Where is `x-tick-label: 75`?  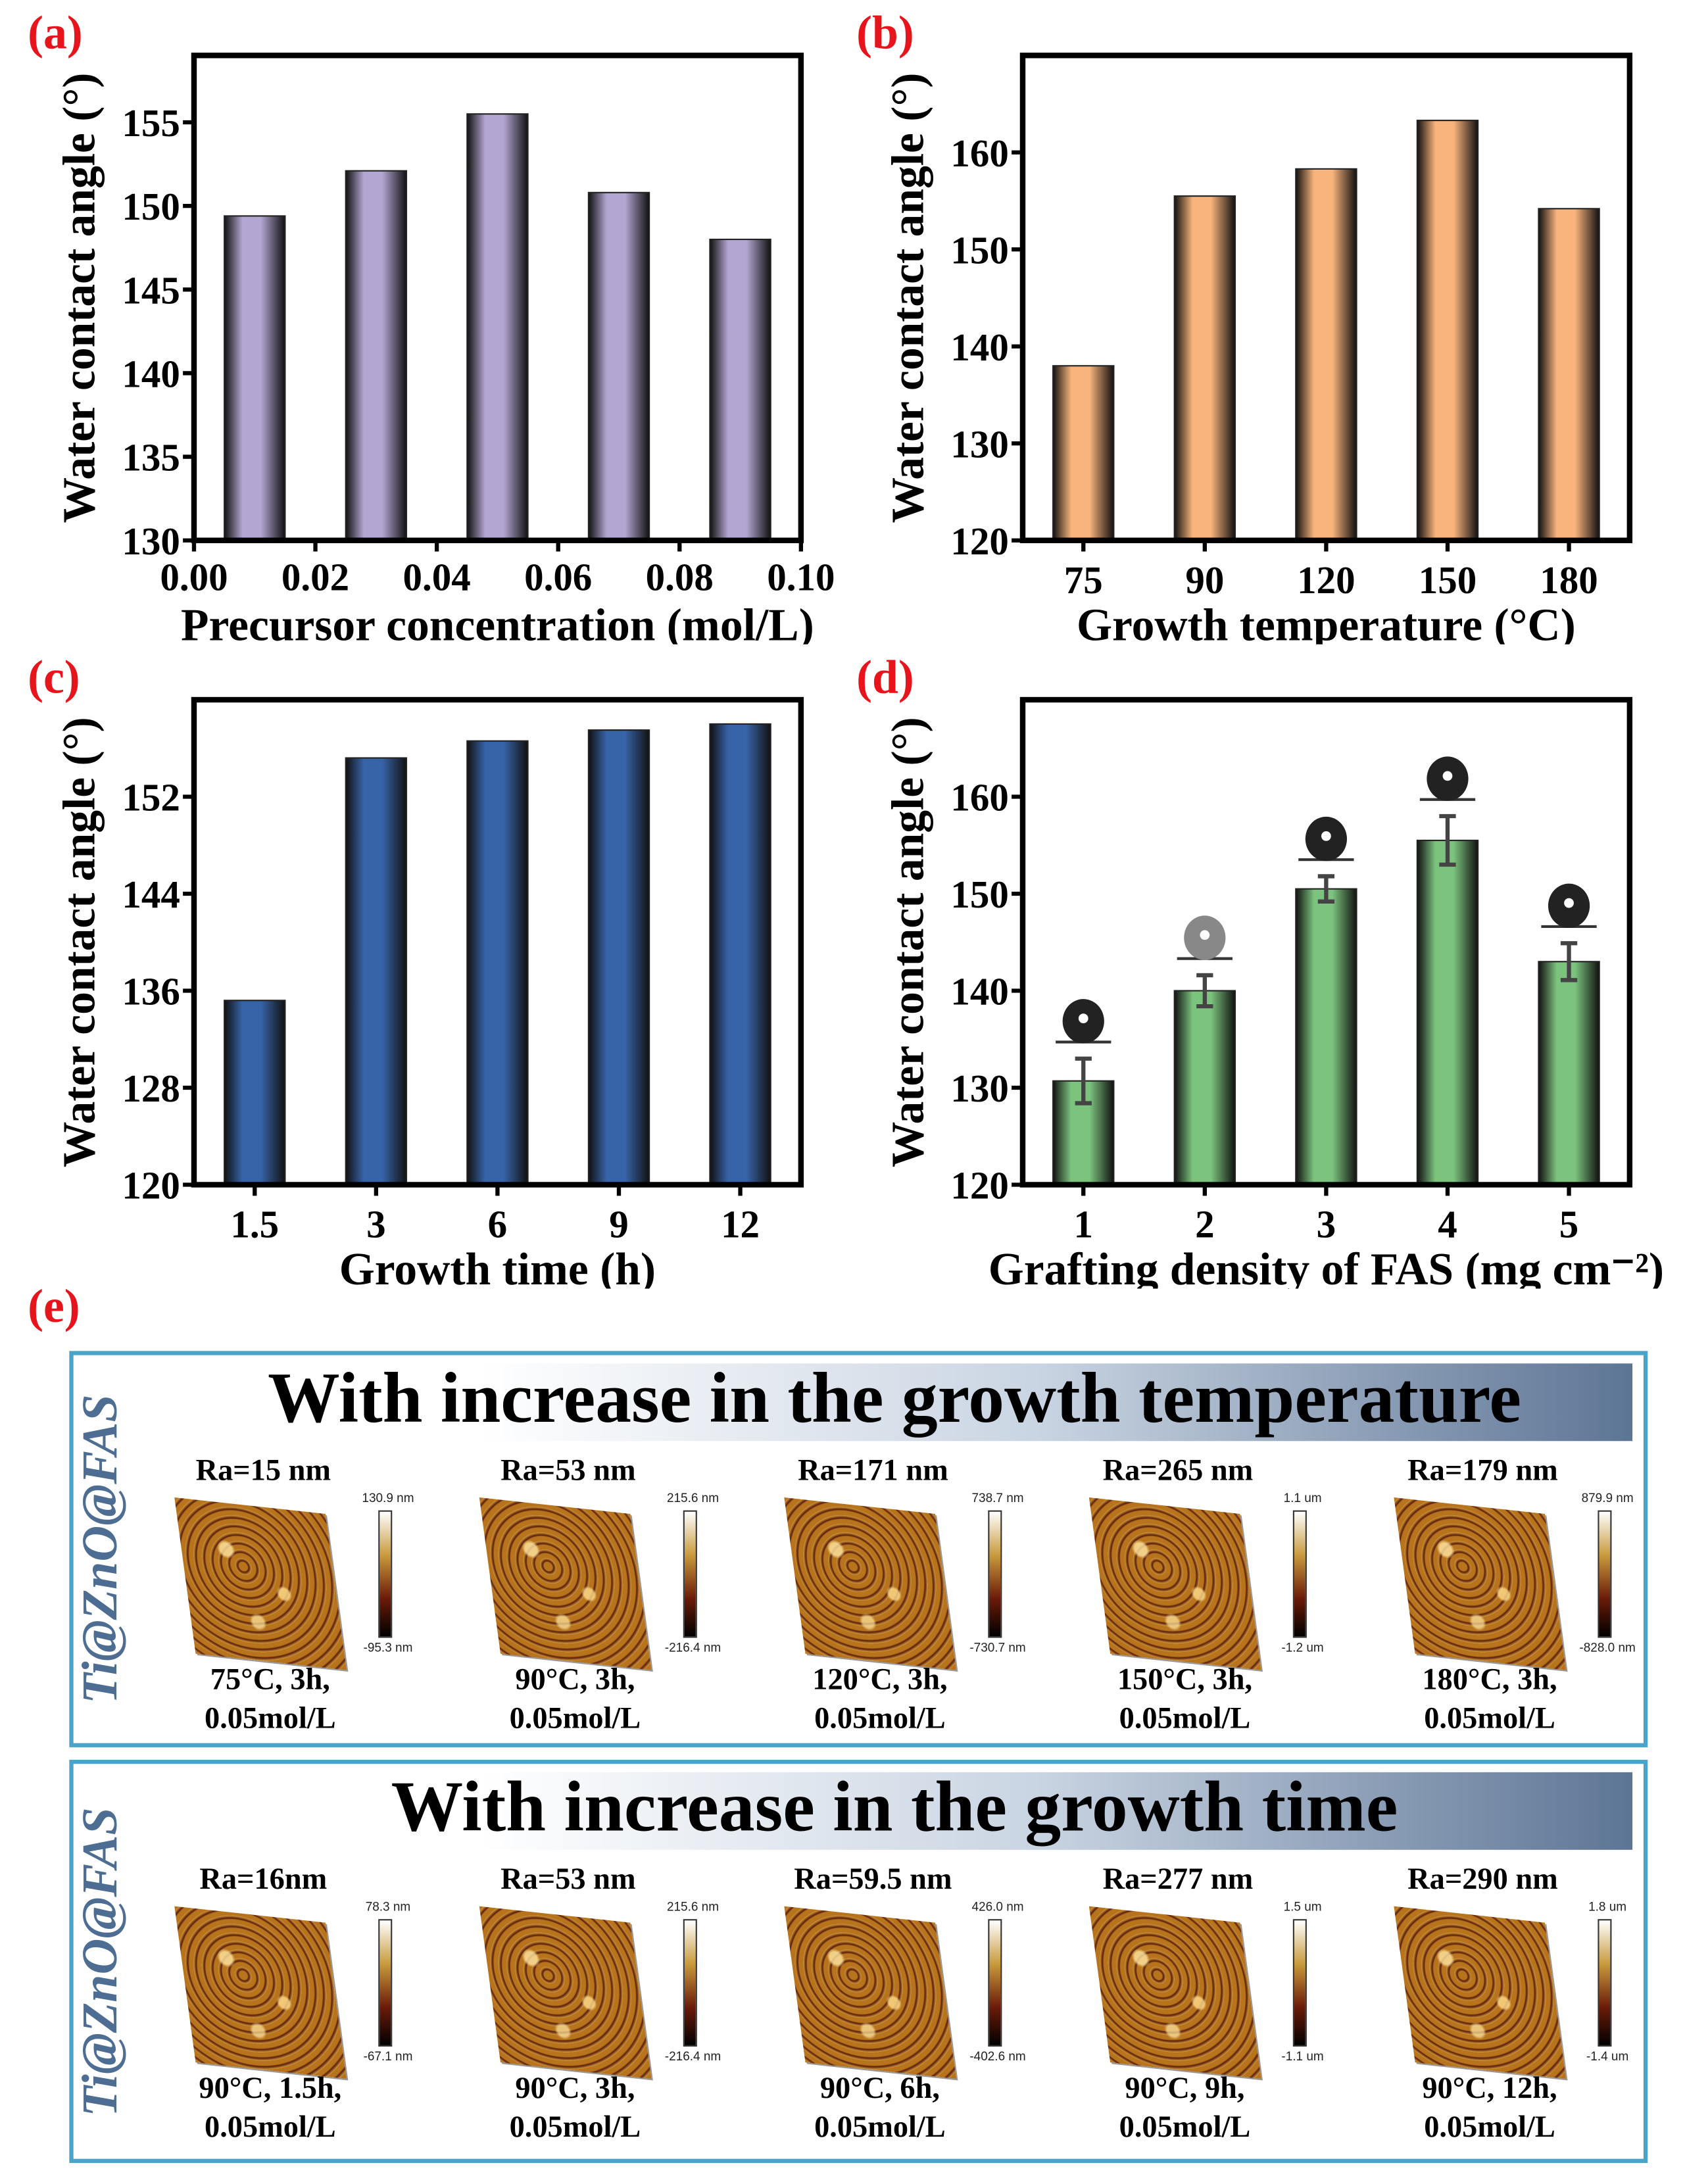 x-tick-label: 75 is located at coordinates (1083, 580).